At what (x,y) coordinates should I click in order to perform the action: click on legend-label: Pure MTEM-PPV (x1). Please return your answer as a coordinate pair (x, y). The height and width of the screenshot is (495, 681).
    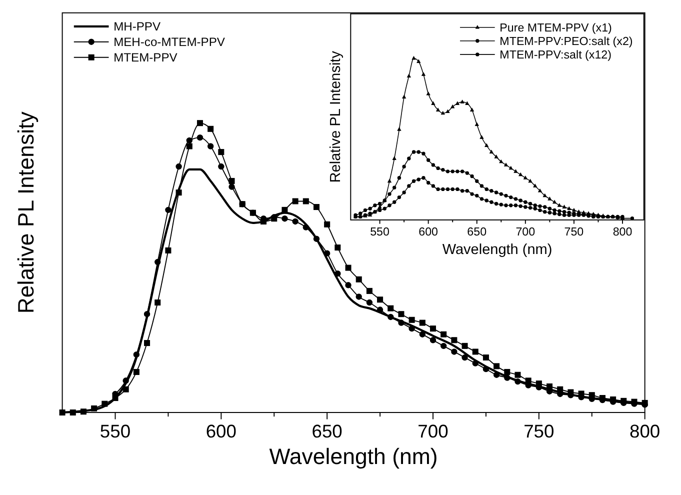
    Looking at the image, I should click on (556, 27).